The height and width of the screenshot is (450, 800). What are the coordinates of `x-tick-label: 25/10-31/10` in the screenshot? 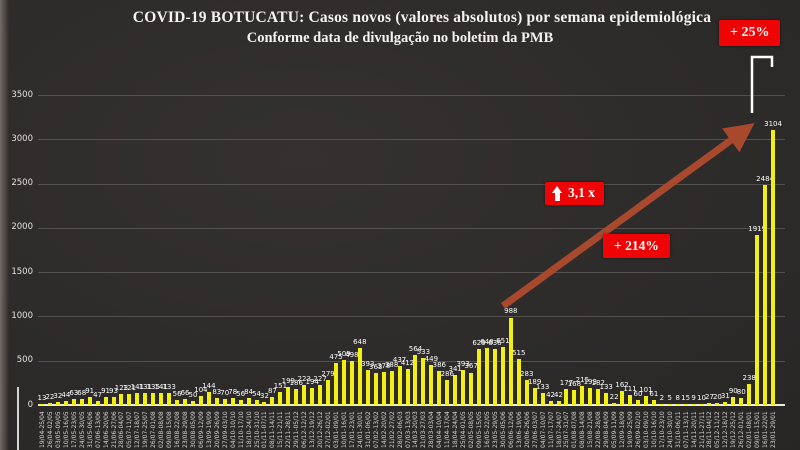 It's located at (257, 429).